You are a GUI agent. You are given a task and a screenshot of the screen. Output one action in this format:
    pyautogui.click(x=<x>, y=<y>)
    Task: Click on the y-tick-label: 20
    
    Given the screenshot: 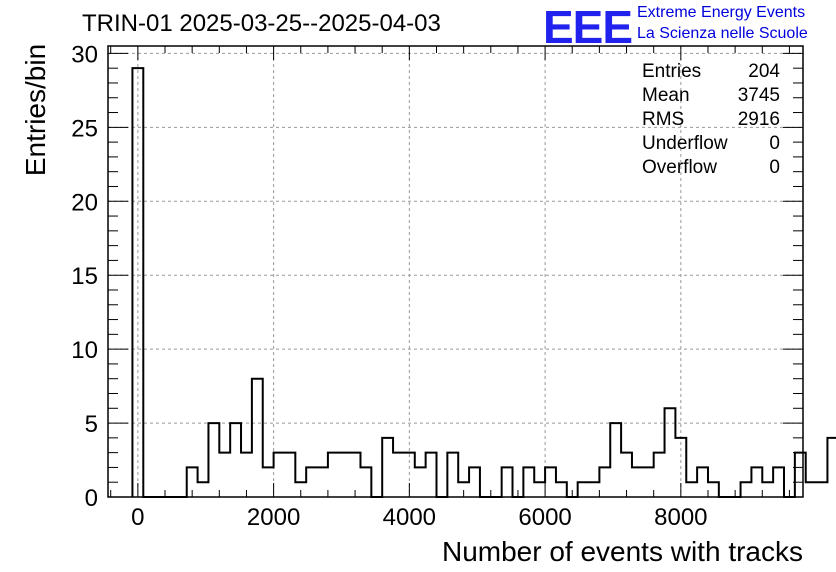 What is the action you would take?
    pyautogui.click(x=84, y=202)
    